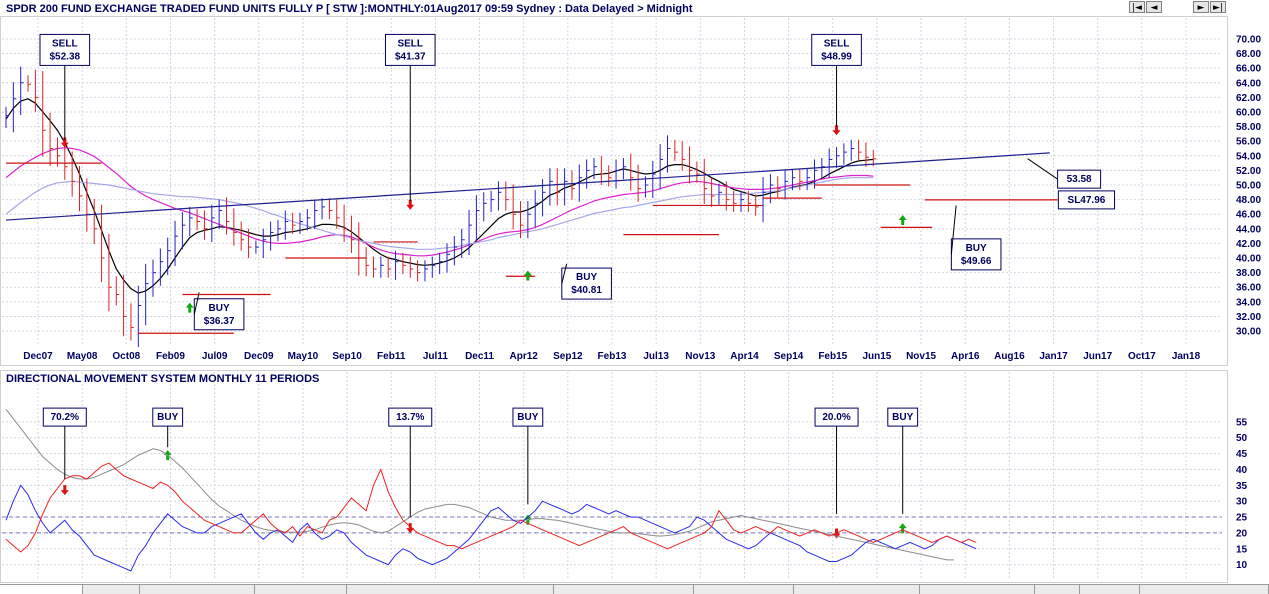 Image resolution: width=1269 pixels, height=594 pixels. I want to click on x-tick-label: Jul09, so click(215, 356).